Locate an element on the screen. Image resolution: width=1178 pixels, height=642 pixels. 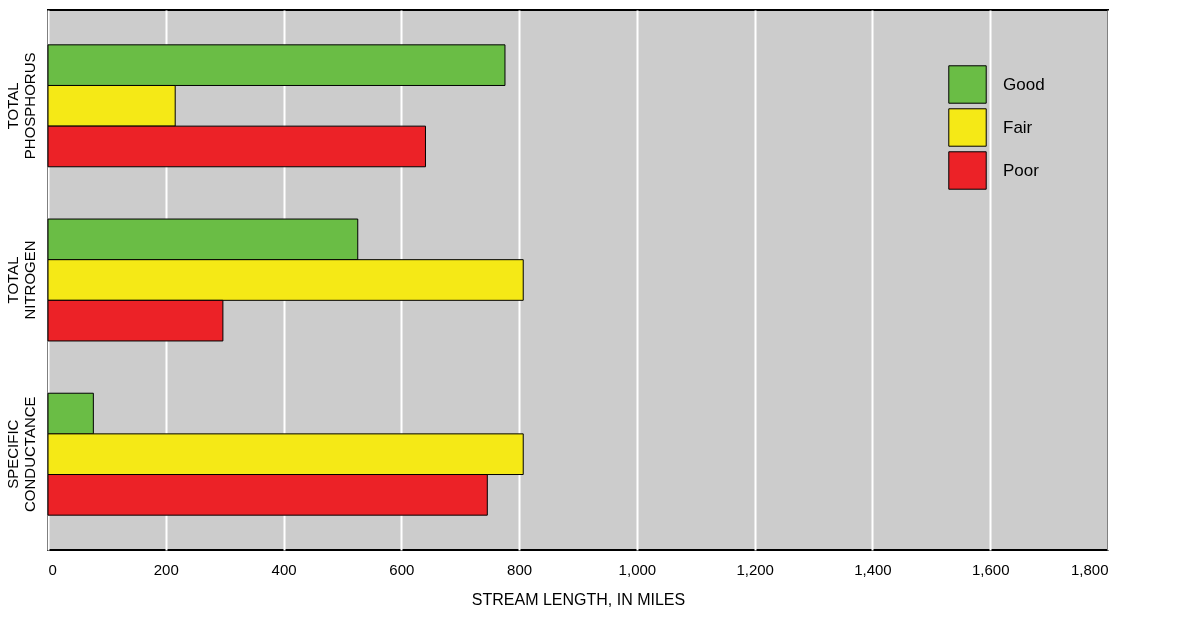
x-tick-label: 600 is located at coordinates (402, 569).